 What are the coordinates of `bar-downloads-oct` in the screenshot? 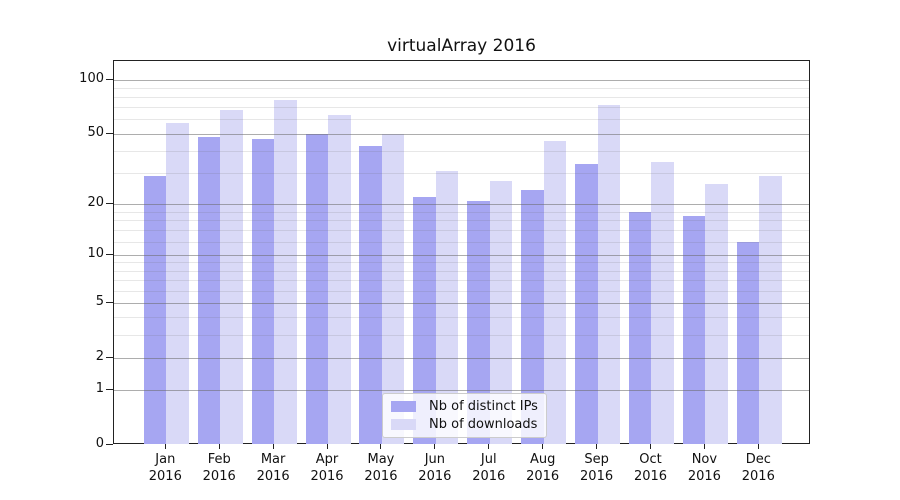 It's located at (662, 302).